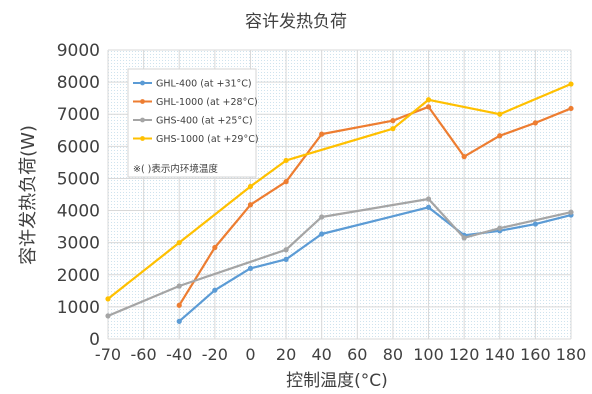  What do you see at coordinates (144, 354) in the screenshot?
I see `x-tick-label: -60` at bounding box center [144, 354].